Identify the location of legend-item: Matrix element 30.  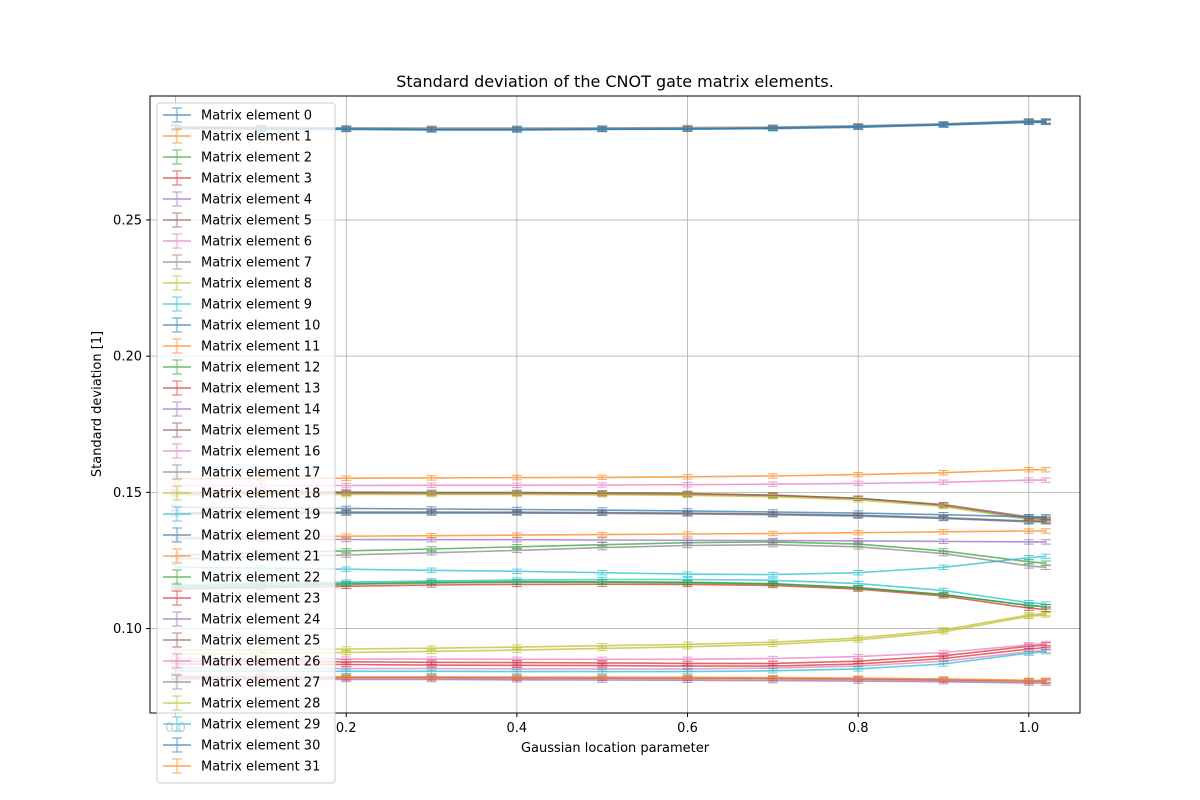
(241, 745).